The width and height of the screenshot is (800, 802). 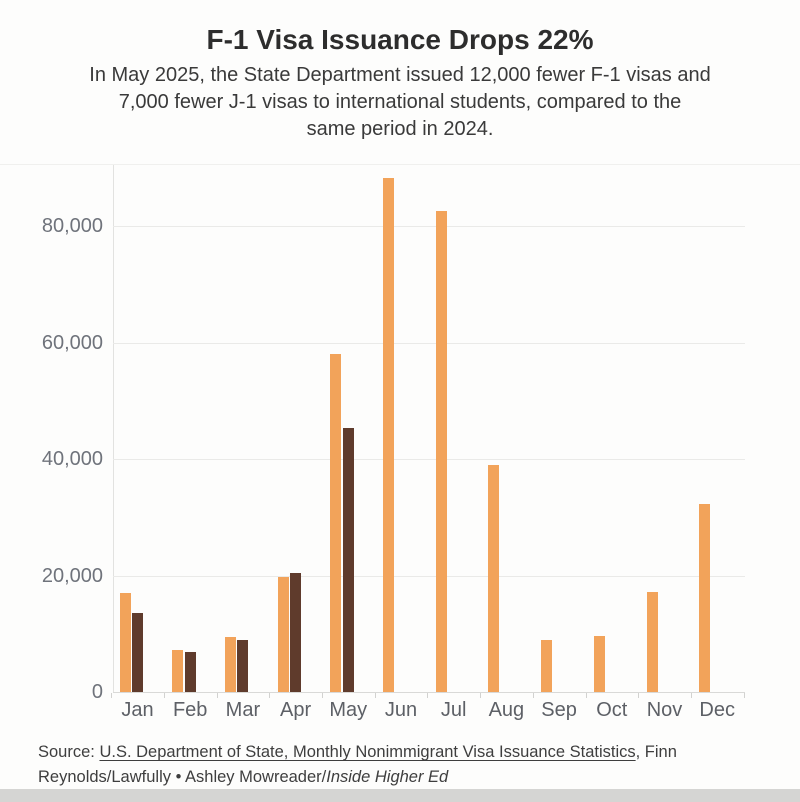 What do you see at coordinates (348, 710) in the screenshot?
I see `x-axis-label-may: May` at bounding box center [348, 710].